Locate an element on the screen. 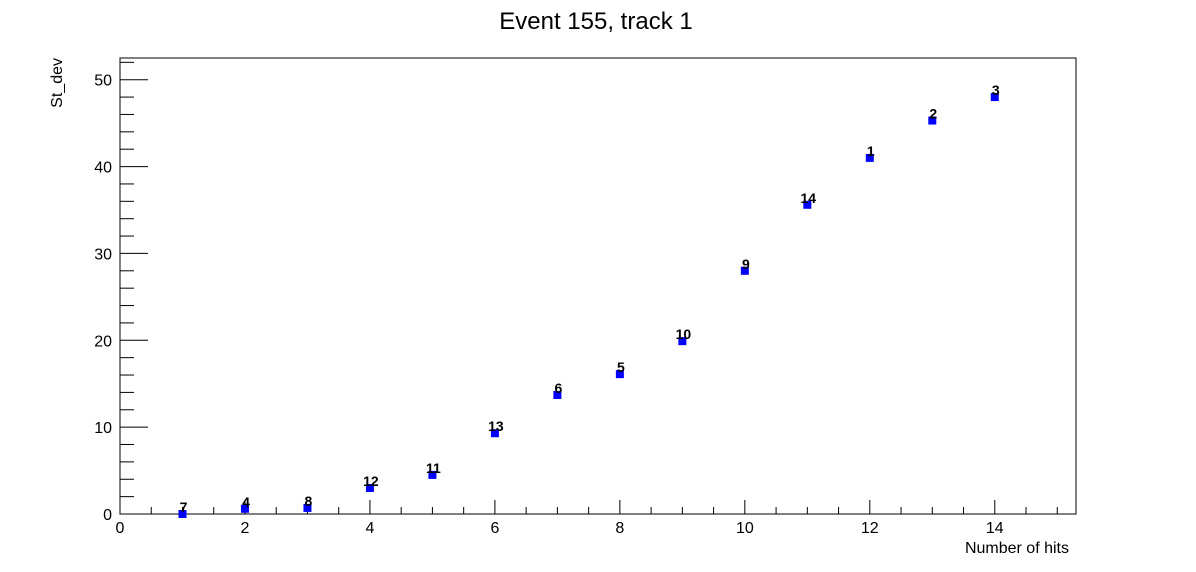  x-tick-label: 4 is located at coordinates (369, 528).